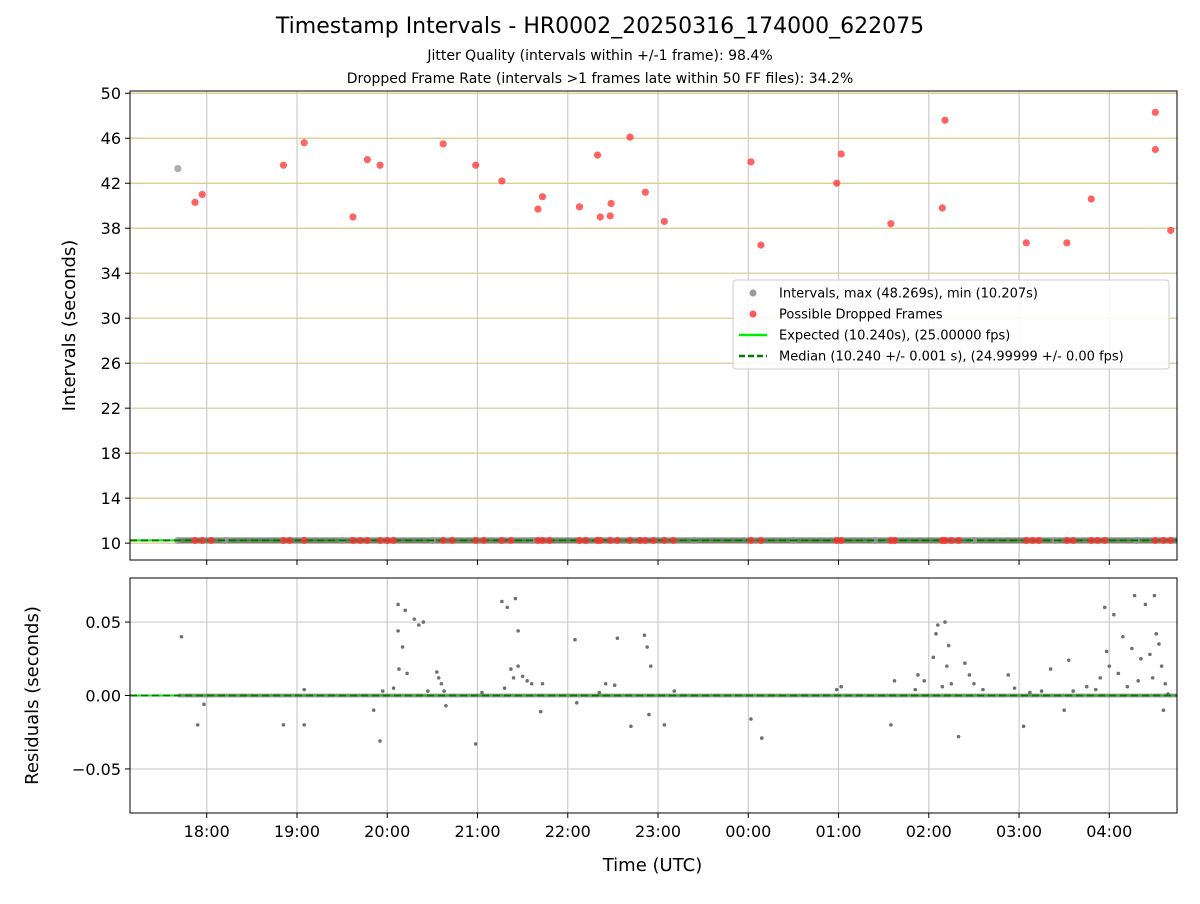  What do you see at coordinates (69, 326) in the screenshot?
I see `intervals-y-axis-label: Intervals (seconds)` at bounding box center [69, 326].